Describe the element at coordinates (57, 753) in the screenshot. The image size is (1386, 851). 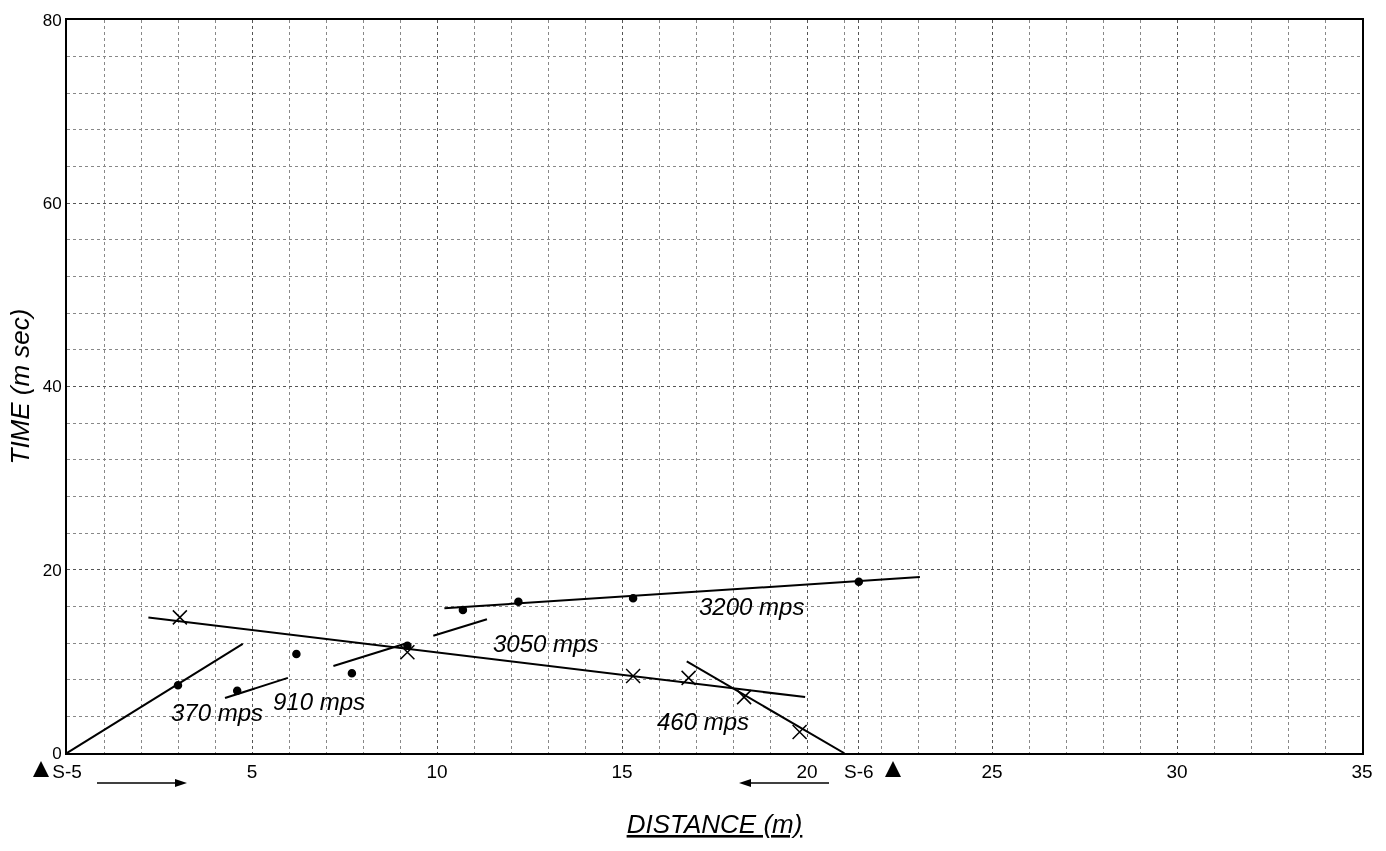
I see `y-tick-label: 0` at that location.